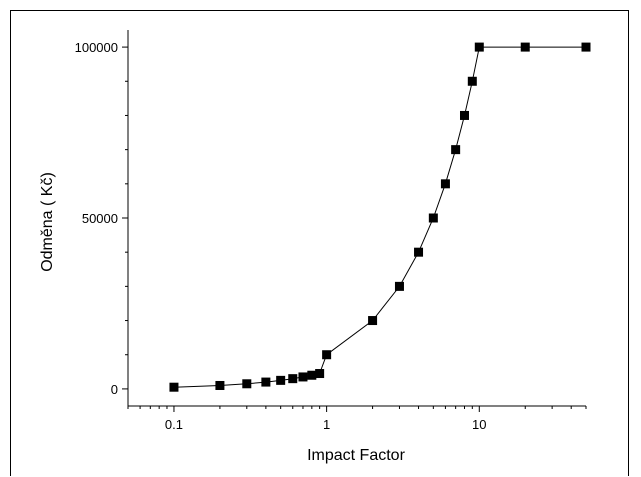  Describe the element at coordinates (114, 389) in the screenshot. I see `y-tick-label: 0` at that location.